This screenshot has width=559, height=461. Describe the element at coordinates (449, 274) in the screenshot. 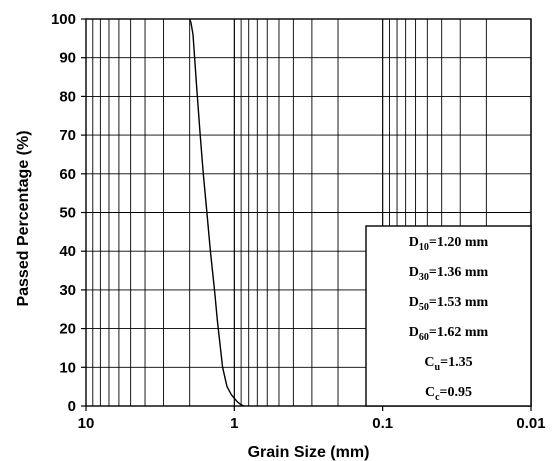

I see `annotation-line: D30=1.36 mm` at that location.